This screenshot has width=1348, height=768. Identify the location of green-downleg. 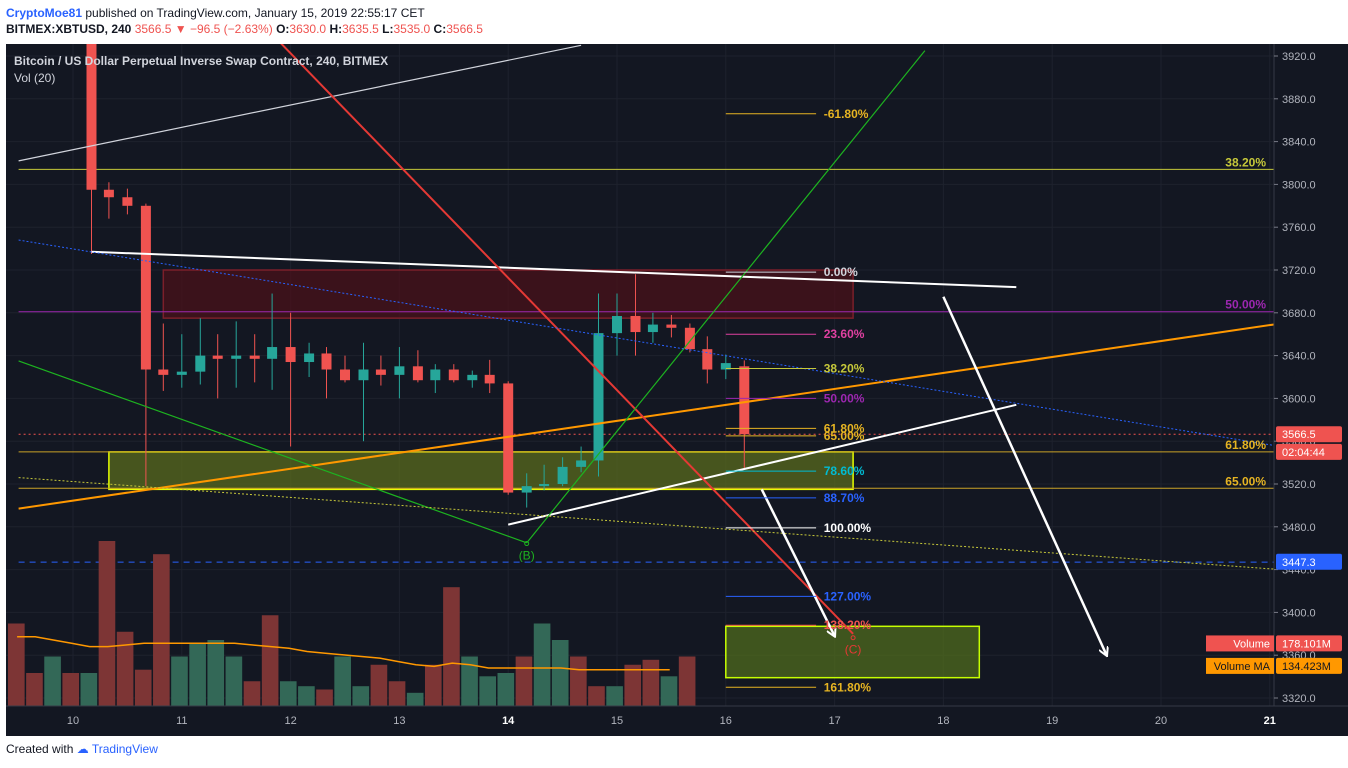
(272, 452).